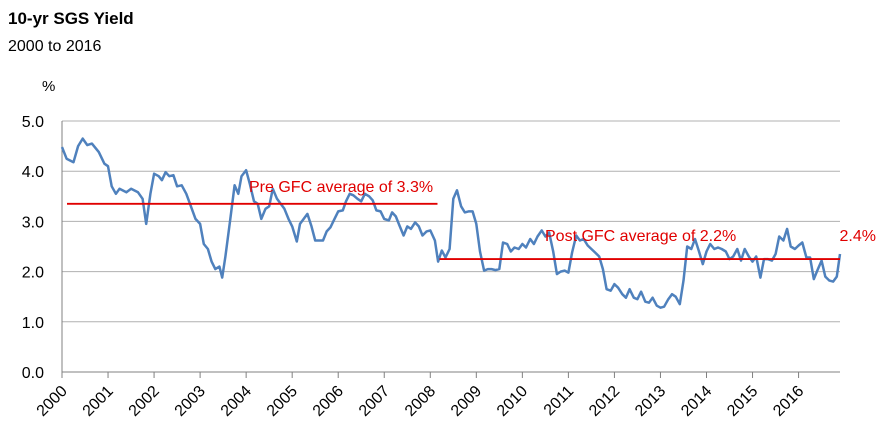 This screenshot has width=886, height=445. Describe the element at coordinates (33, 373) in the screenshot. I see `y-tick-label: 0.0` at that location.